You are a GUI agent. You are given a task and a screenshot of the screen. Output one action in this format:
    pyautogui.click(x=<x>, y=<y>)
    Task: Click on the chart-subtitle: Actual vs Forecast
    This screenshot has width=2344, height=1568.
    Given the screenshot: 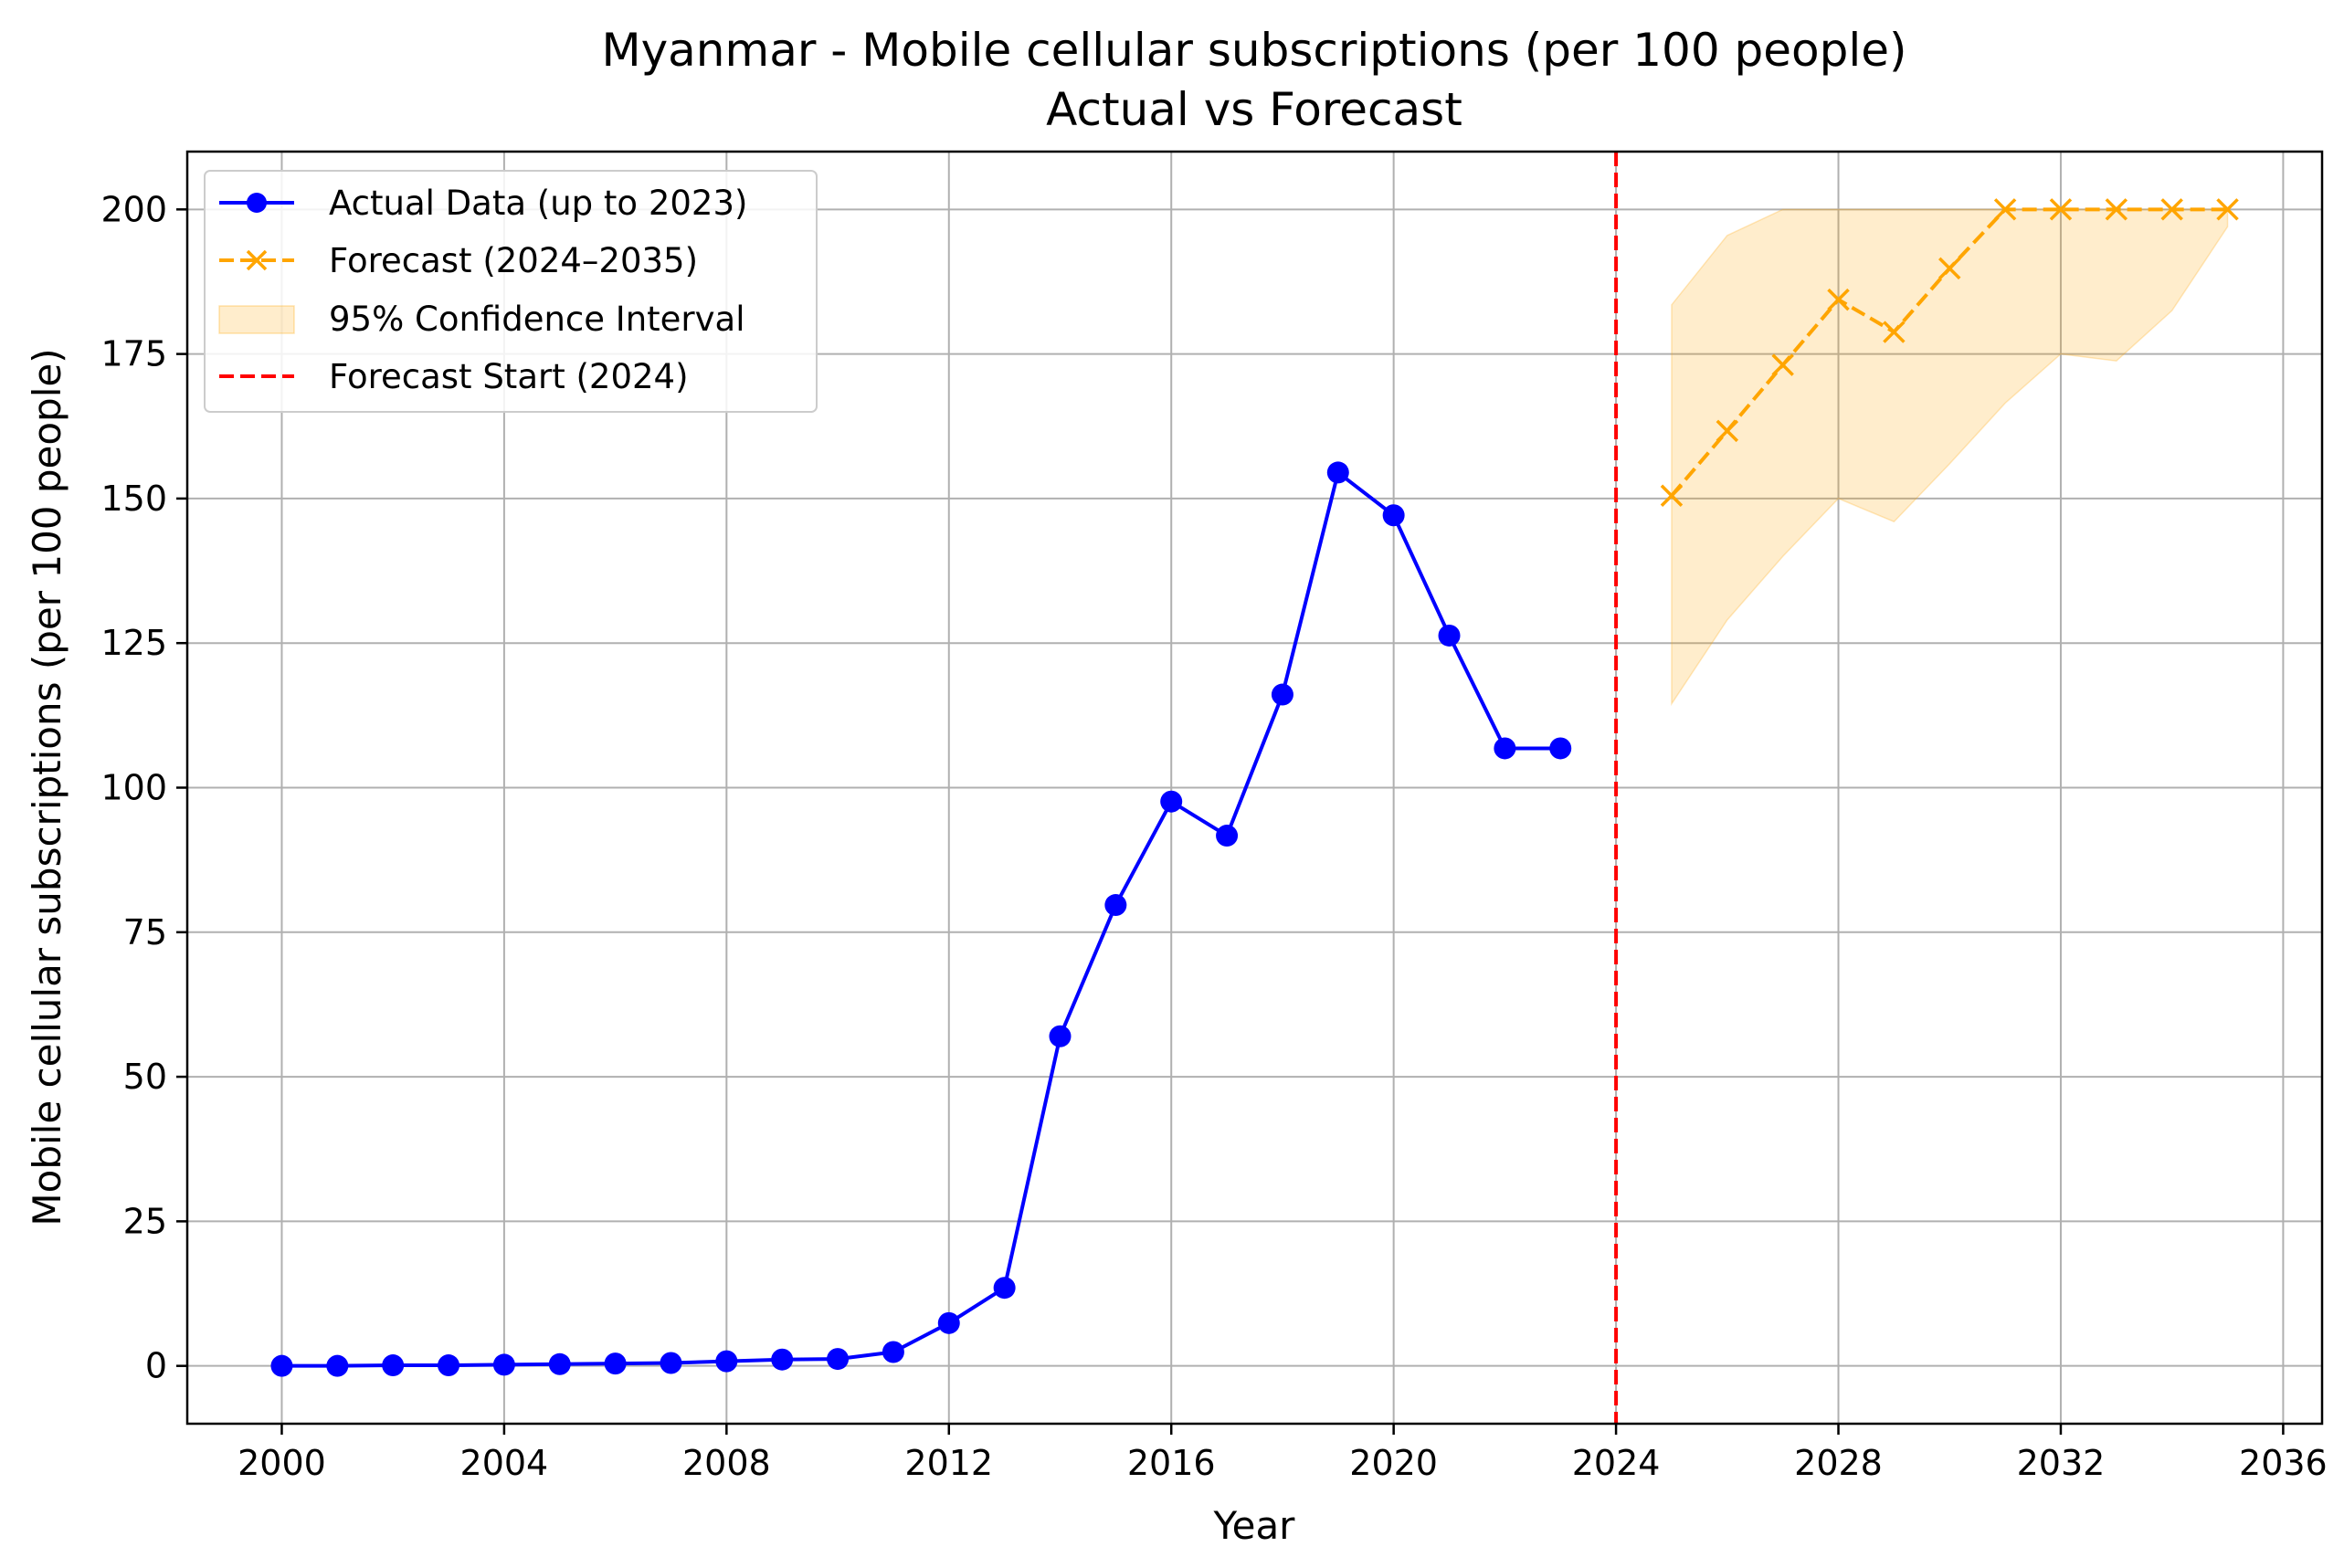 What is the action you would take?
    pyautogui.click(x=1254, y=109)
    